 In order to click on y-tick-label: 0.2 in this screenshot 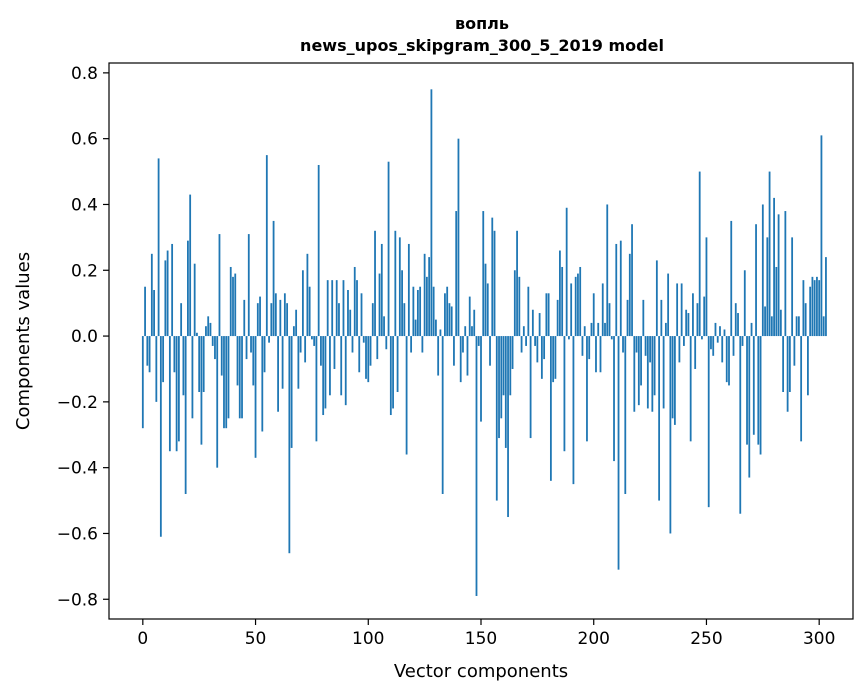, I will do `click(84, 271)`.